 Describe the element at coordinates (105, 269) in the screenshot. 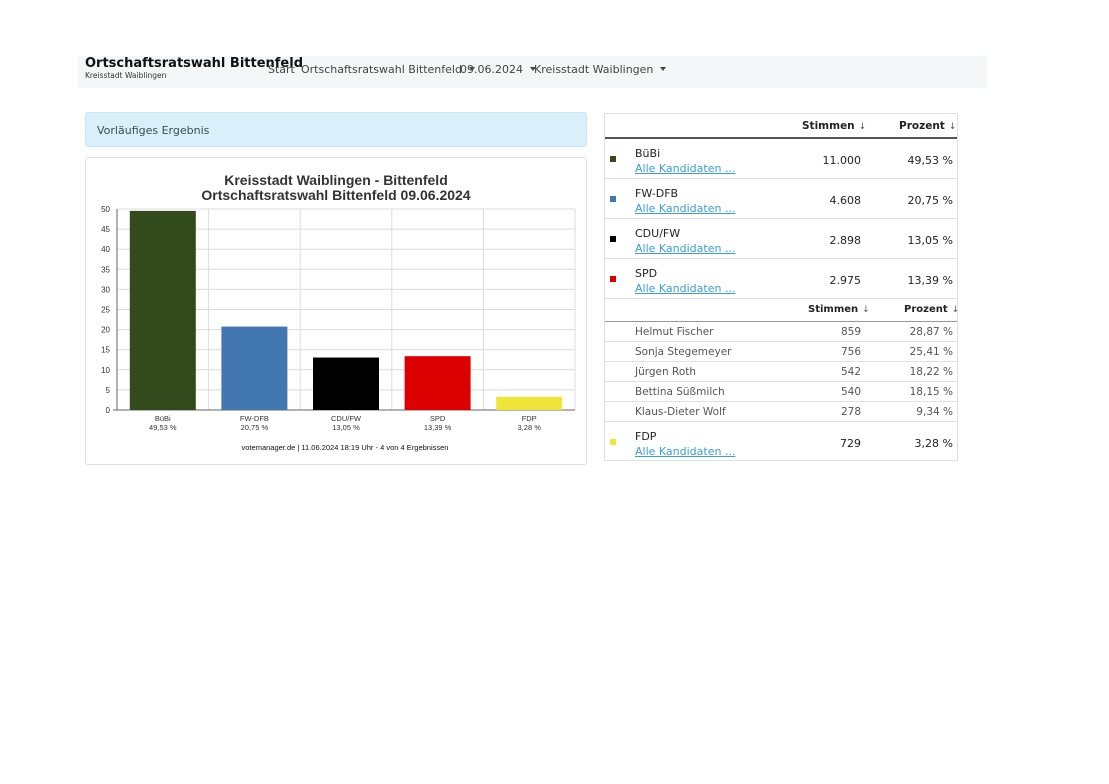

I see `y-tick-label: 35` at that location.